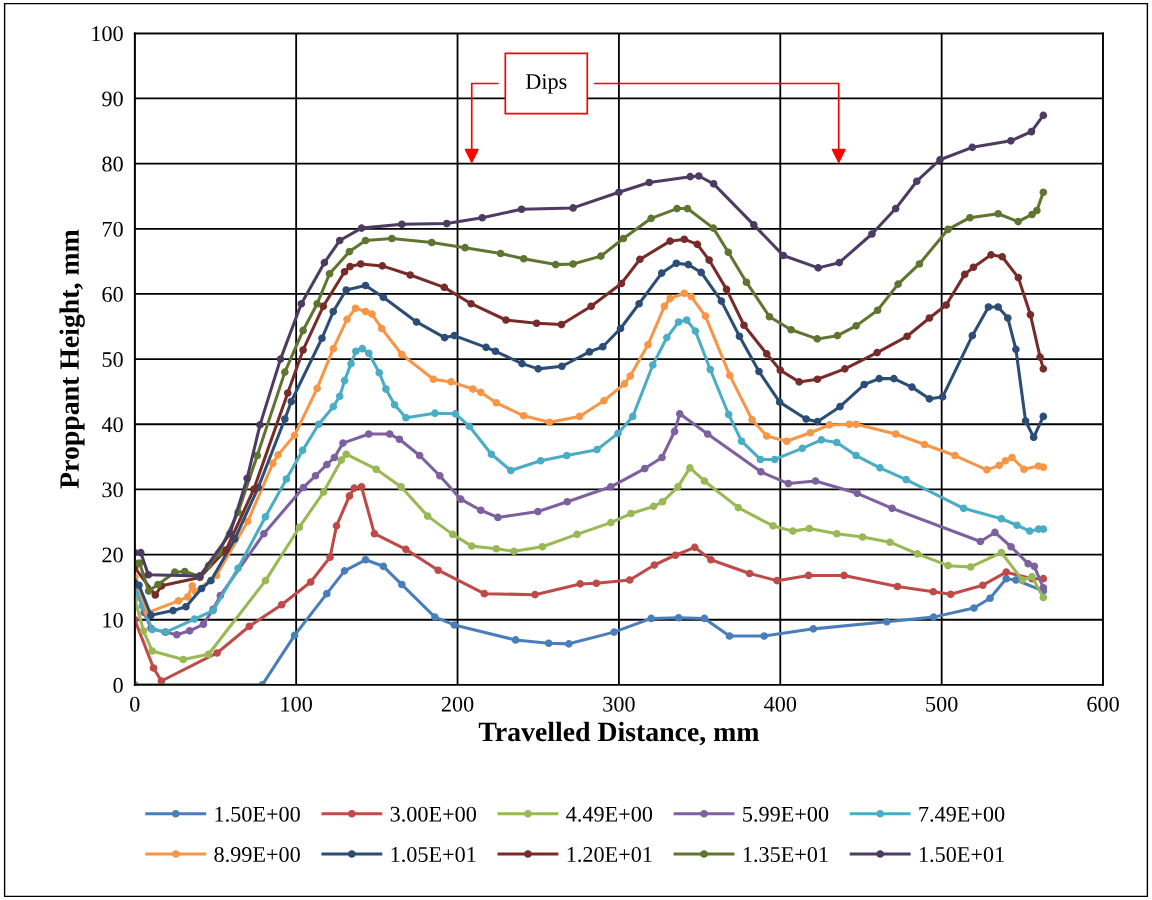 The width and height of the screenshot is (1152, 900). I want to click on legend-label: 3.00E+00, so click(433, 814).